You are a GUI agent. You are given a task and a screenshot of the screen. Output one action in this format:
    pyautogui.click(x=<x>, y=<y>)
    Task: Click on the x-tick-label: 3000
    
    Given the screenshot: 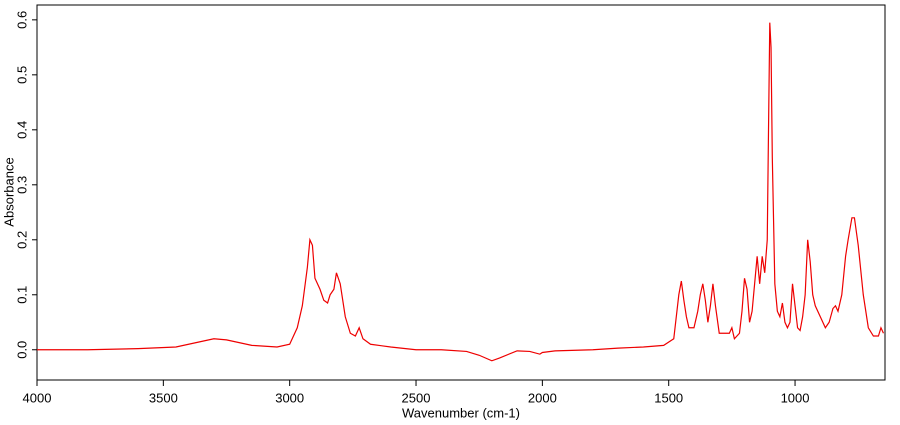 What is the action you would take?
    pyautogui.click(x=289, y=397)
    